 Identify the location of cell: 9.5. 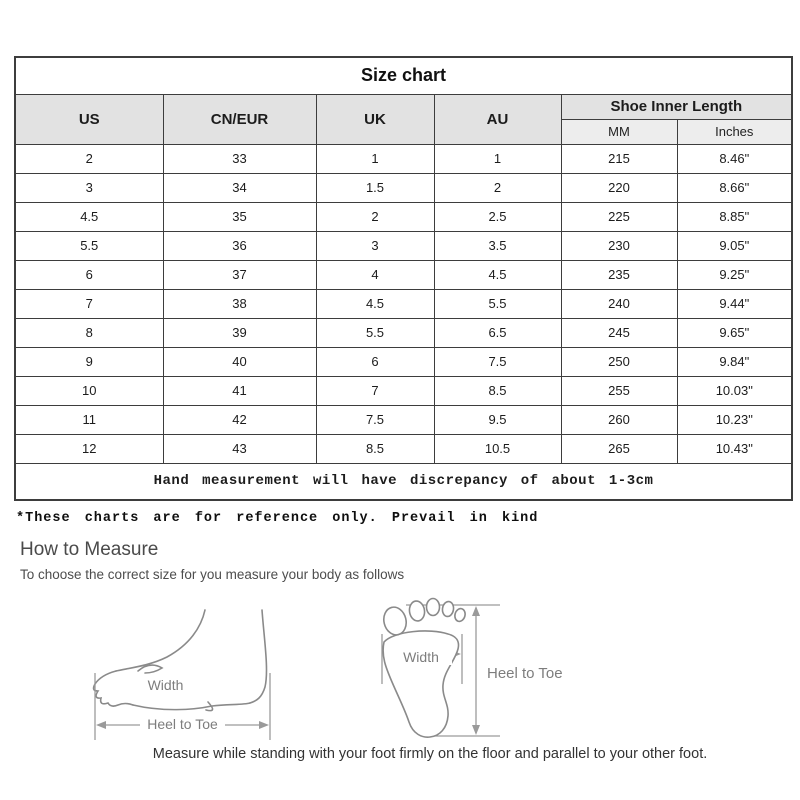
(497, 419).